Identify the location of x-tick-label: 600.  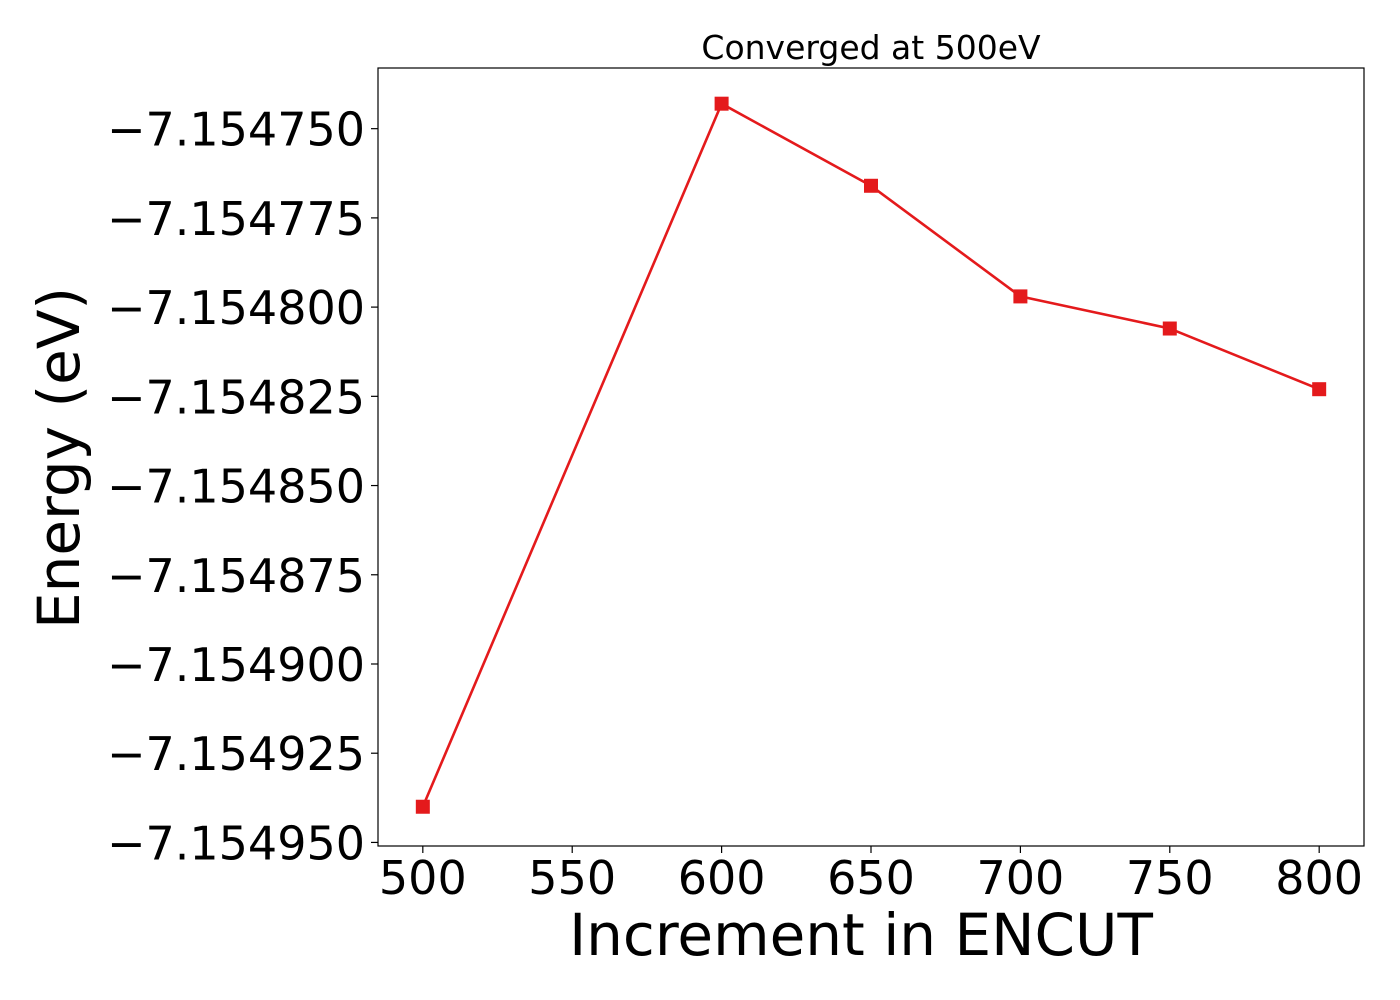
(722, 878).